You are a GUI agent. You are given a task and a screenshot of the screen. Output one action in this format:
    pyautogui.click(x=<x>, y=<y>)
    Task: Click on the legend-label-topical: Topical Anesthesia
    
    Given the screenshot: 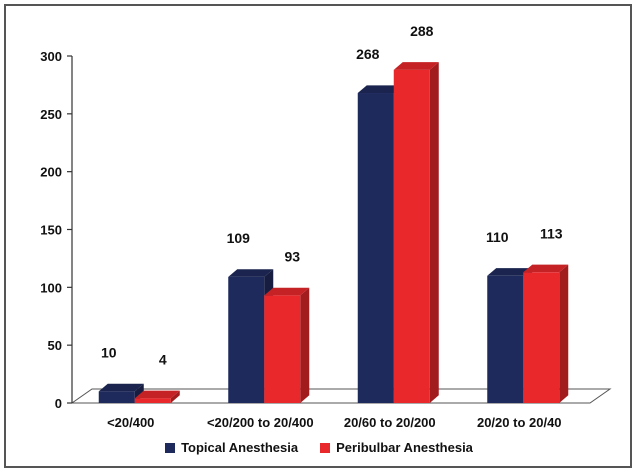 What is the action you would take?
    pyautogui.click(x=240, y=447)
    